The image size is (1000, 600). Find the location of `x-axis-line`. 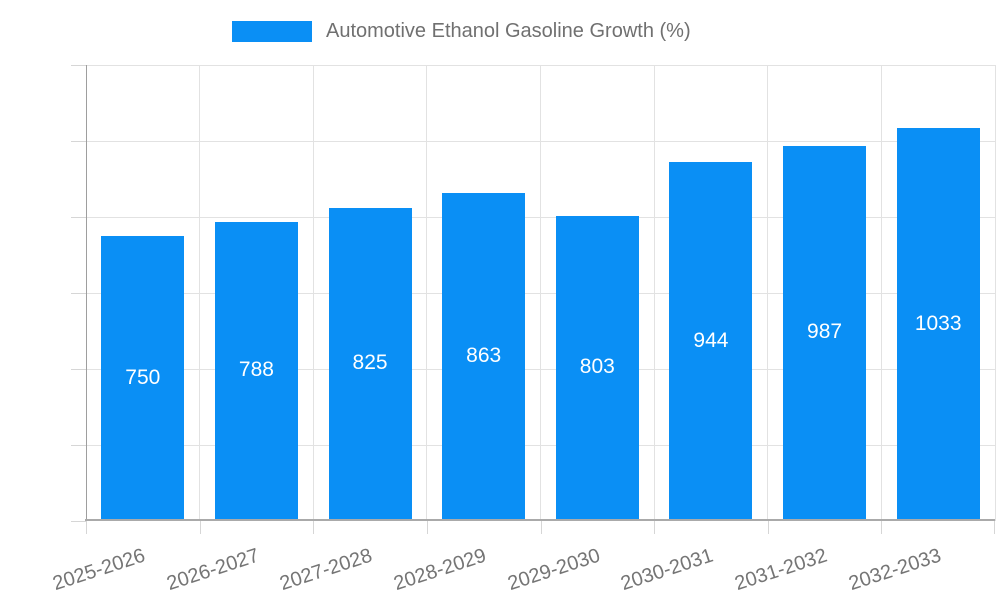

x-axis-line is located at coordinates (540, 520).